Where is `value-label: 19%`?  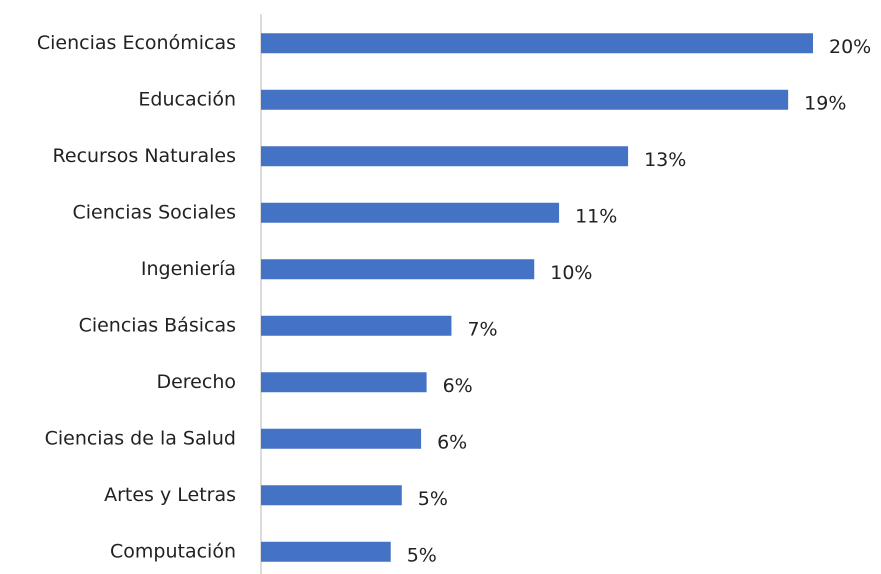 value-label: 19% is located at coordinates (825, 103).